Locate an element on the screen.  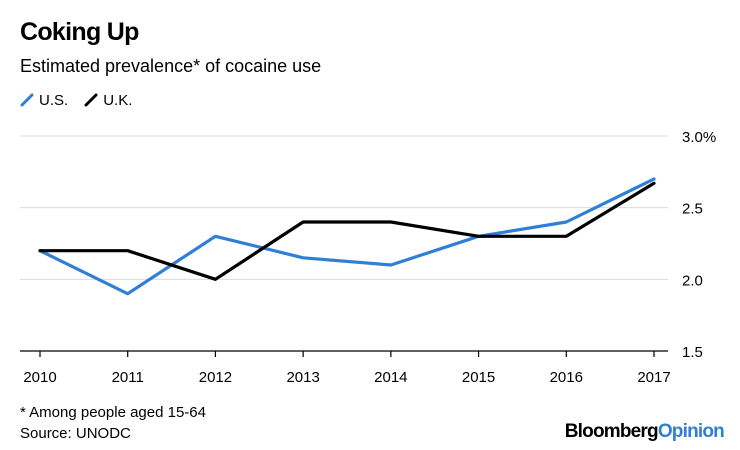
legend-item-us: U.S. is located at coordinates (44, 100).